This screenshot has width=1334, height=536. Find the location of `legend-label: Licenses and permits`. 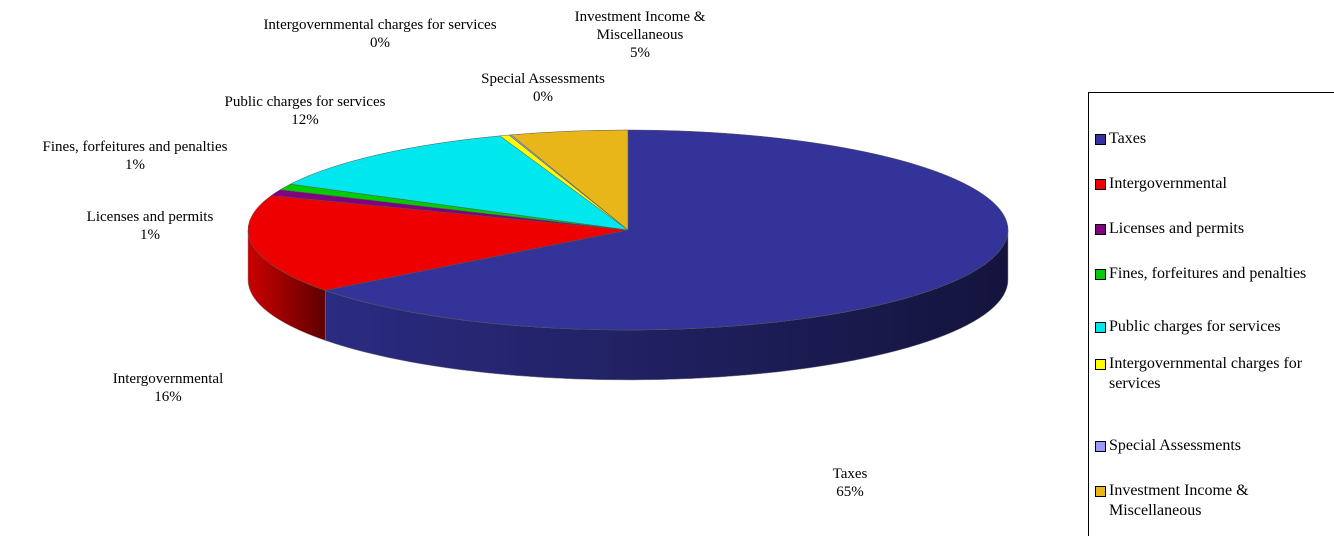

legend-label: Licenses and permits is located at coordinates (1177, 228).